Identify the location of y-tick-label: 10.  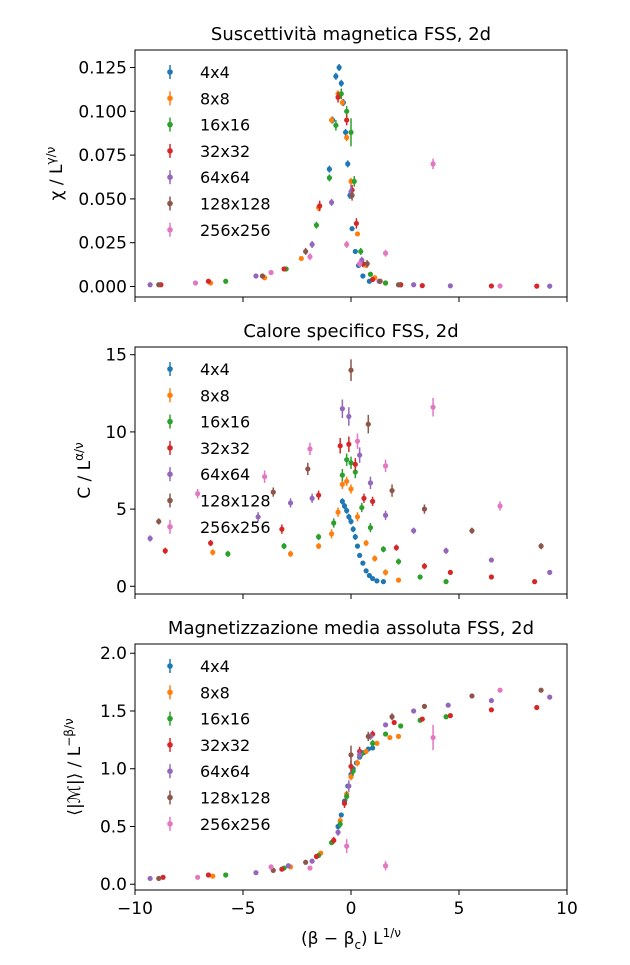
(116, 433).